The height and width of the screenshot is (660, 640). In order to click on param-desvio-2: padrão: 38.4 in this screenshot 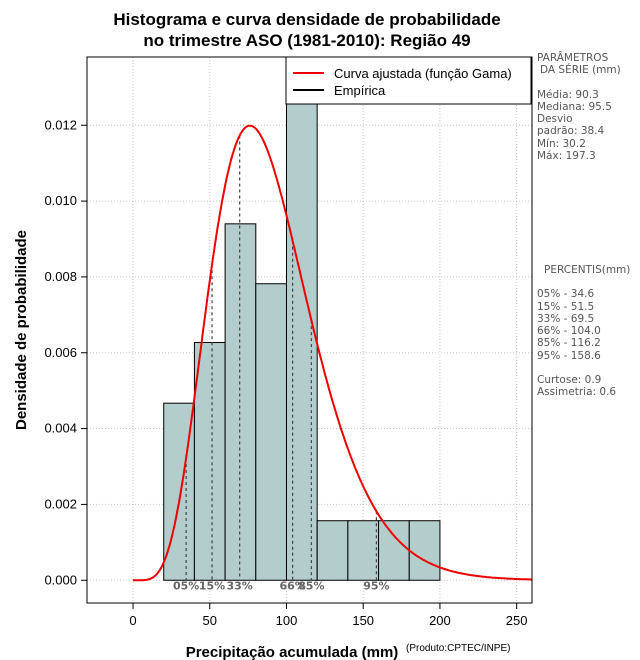, I will do `click(571, 131)`.